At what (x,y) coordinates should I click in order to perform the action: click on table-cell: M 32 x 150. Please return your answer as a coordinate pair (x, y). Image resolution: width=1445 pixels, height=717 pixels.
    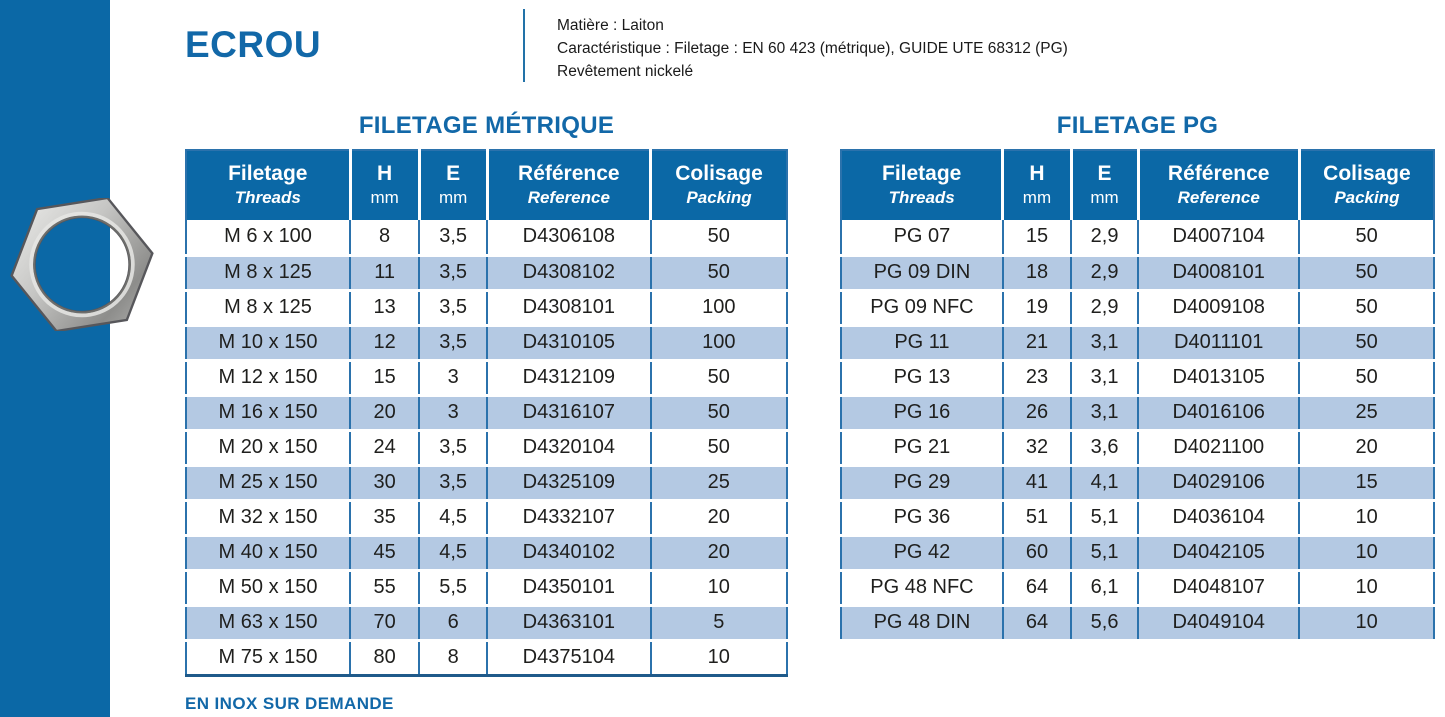
    Looking at the image, I should click on (268, 517).